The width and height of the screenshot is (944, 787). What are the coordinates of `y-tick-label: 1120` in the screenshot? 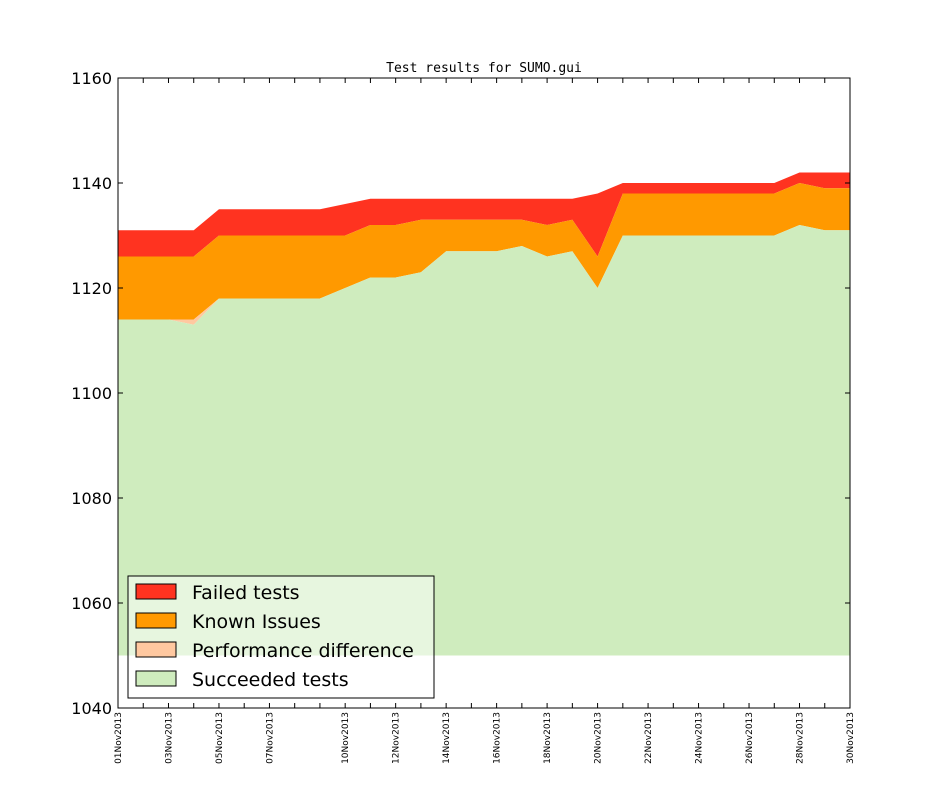 It's located at (91, 288).